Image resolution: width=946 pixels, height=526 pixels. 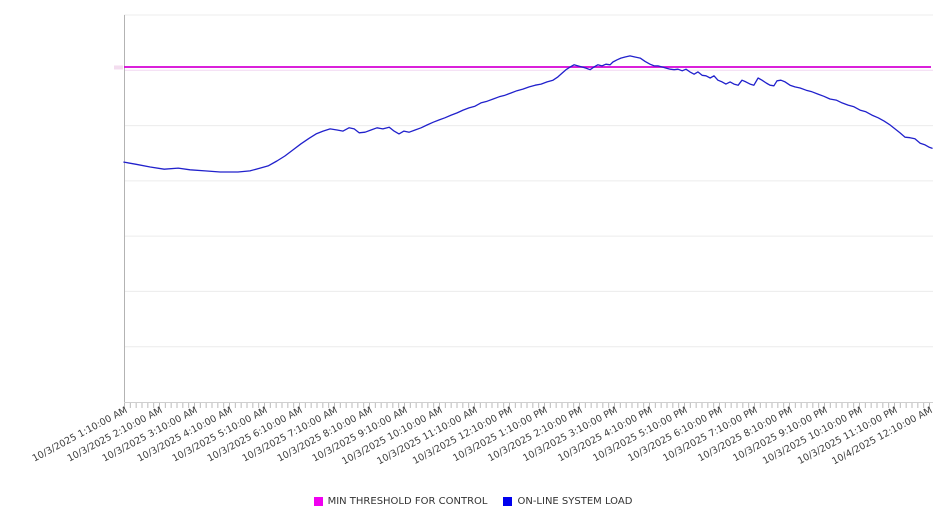 I want to click on legend-label-system-load: ON-LINE SYSTEM LOAD, so click(x=575, y=501).